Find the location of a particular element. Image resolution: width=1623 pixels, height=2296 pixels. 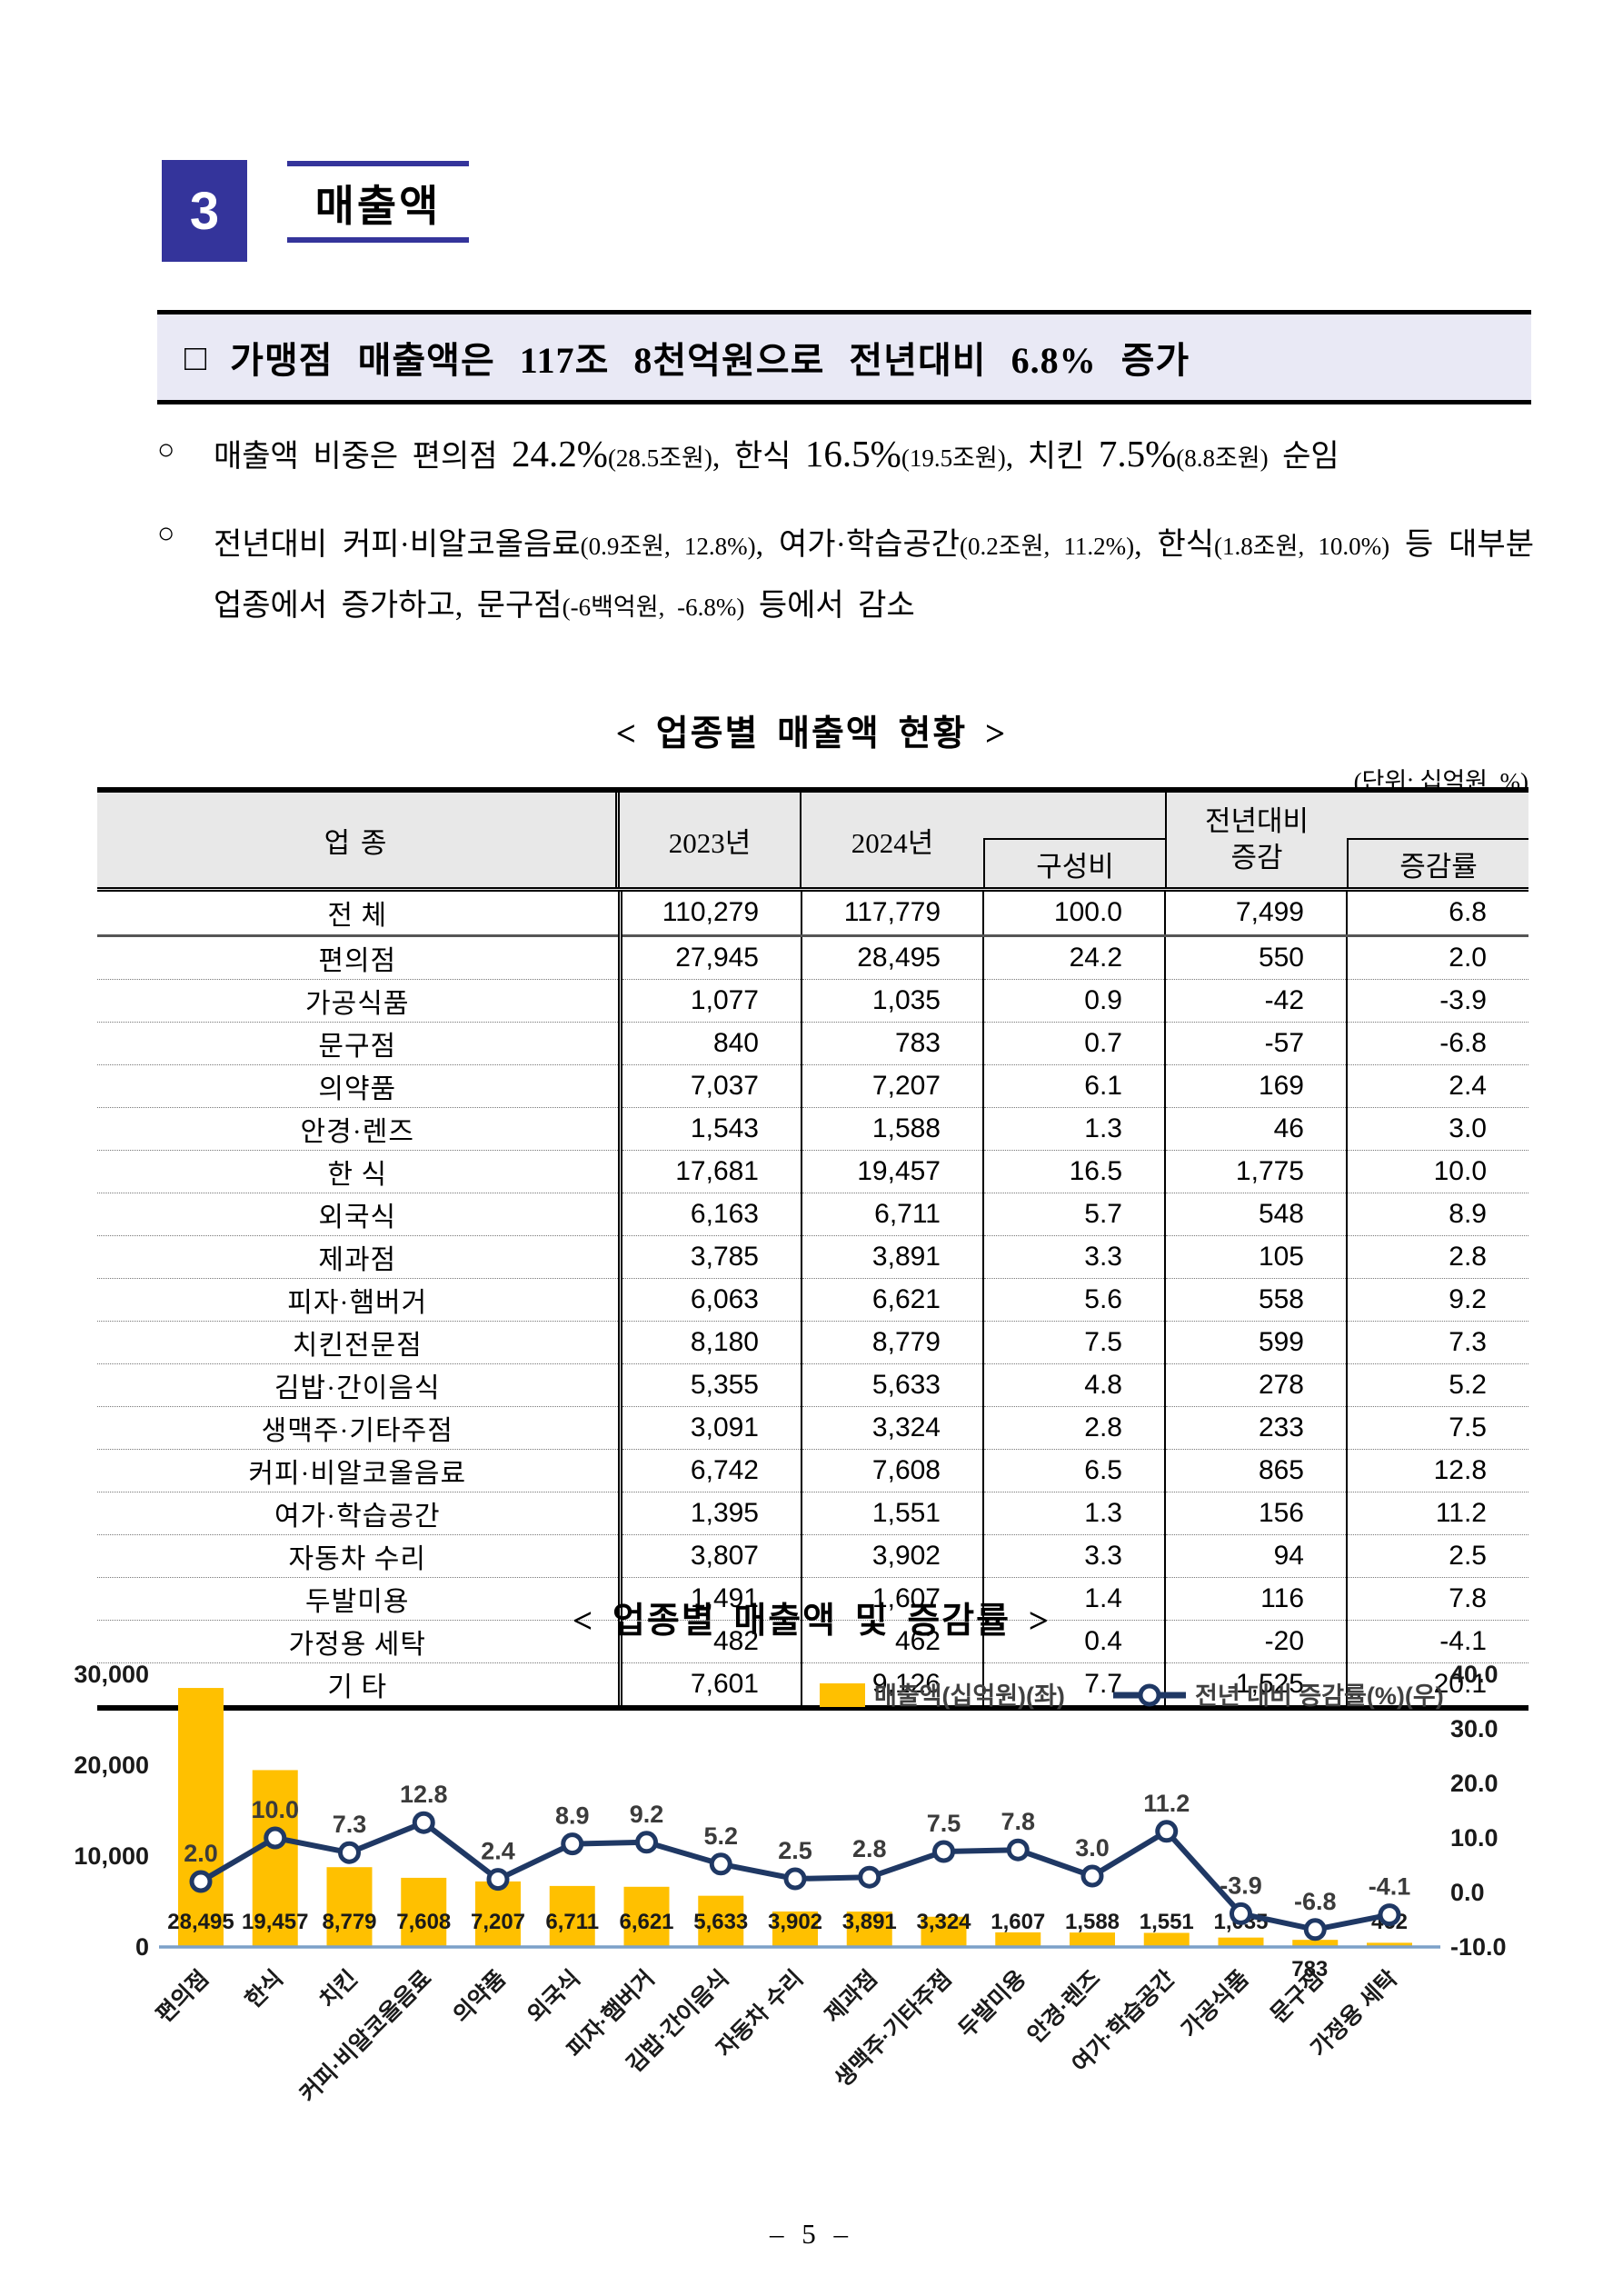

cell-2023: 3,091 is located at coordinates (711, 1428).